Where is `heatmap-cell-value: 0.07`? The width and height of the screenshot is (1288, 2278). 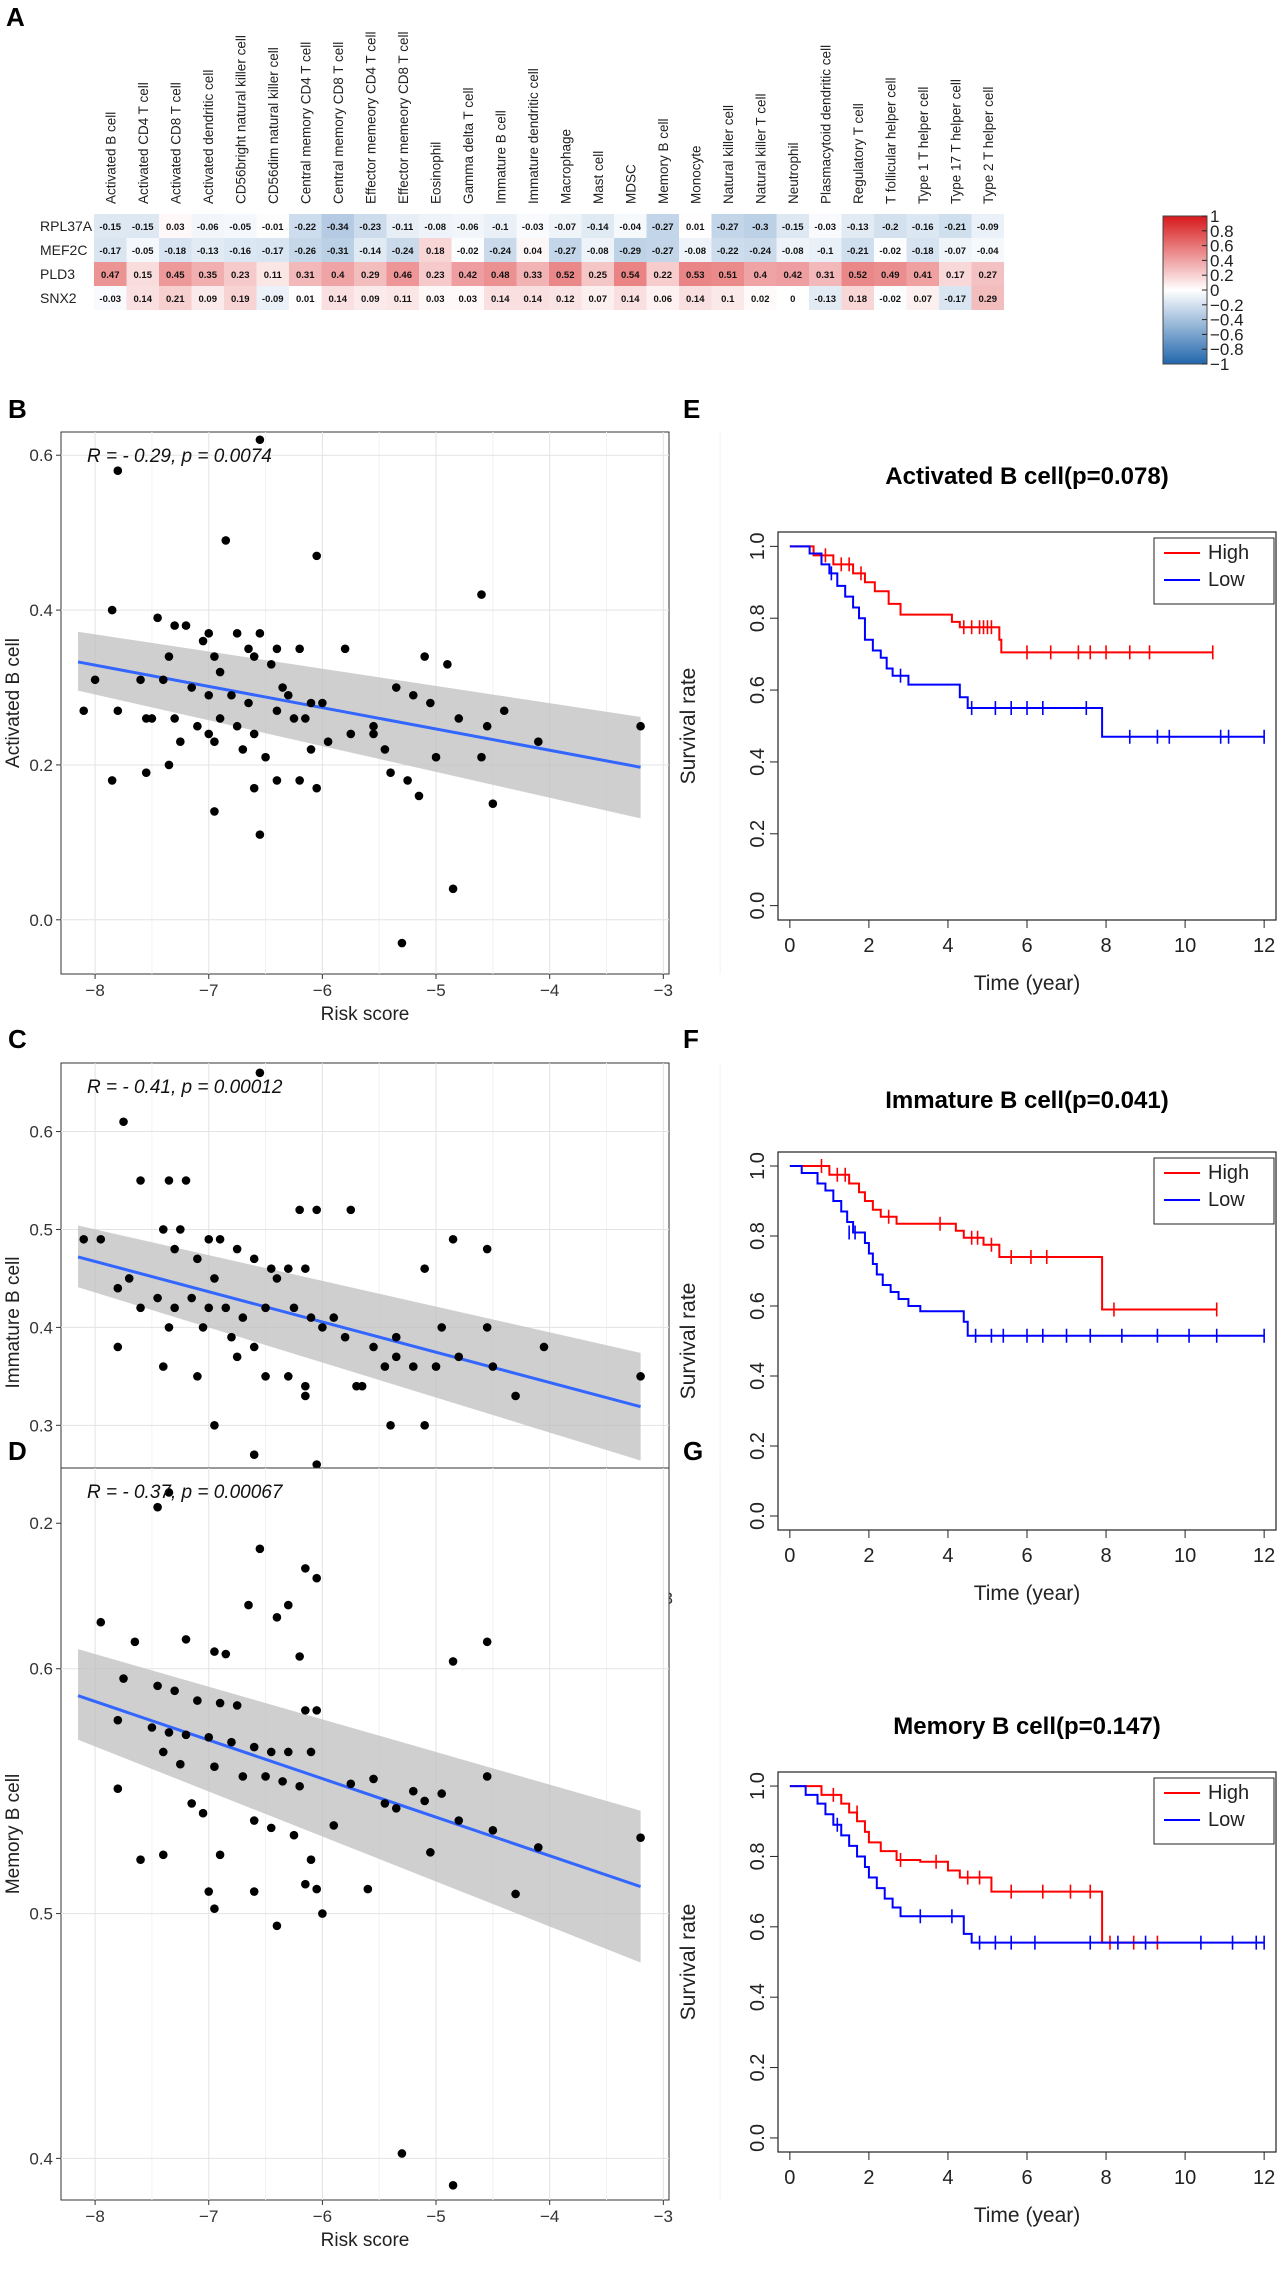
heatmap-cell-value: 0.07 is located at coordinates (598, 299).